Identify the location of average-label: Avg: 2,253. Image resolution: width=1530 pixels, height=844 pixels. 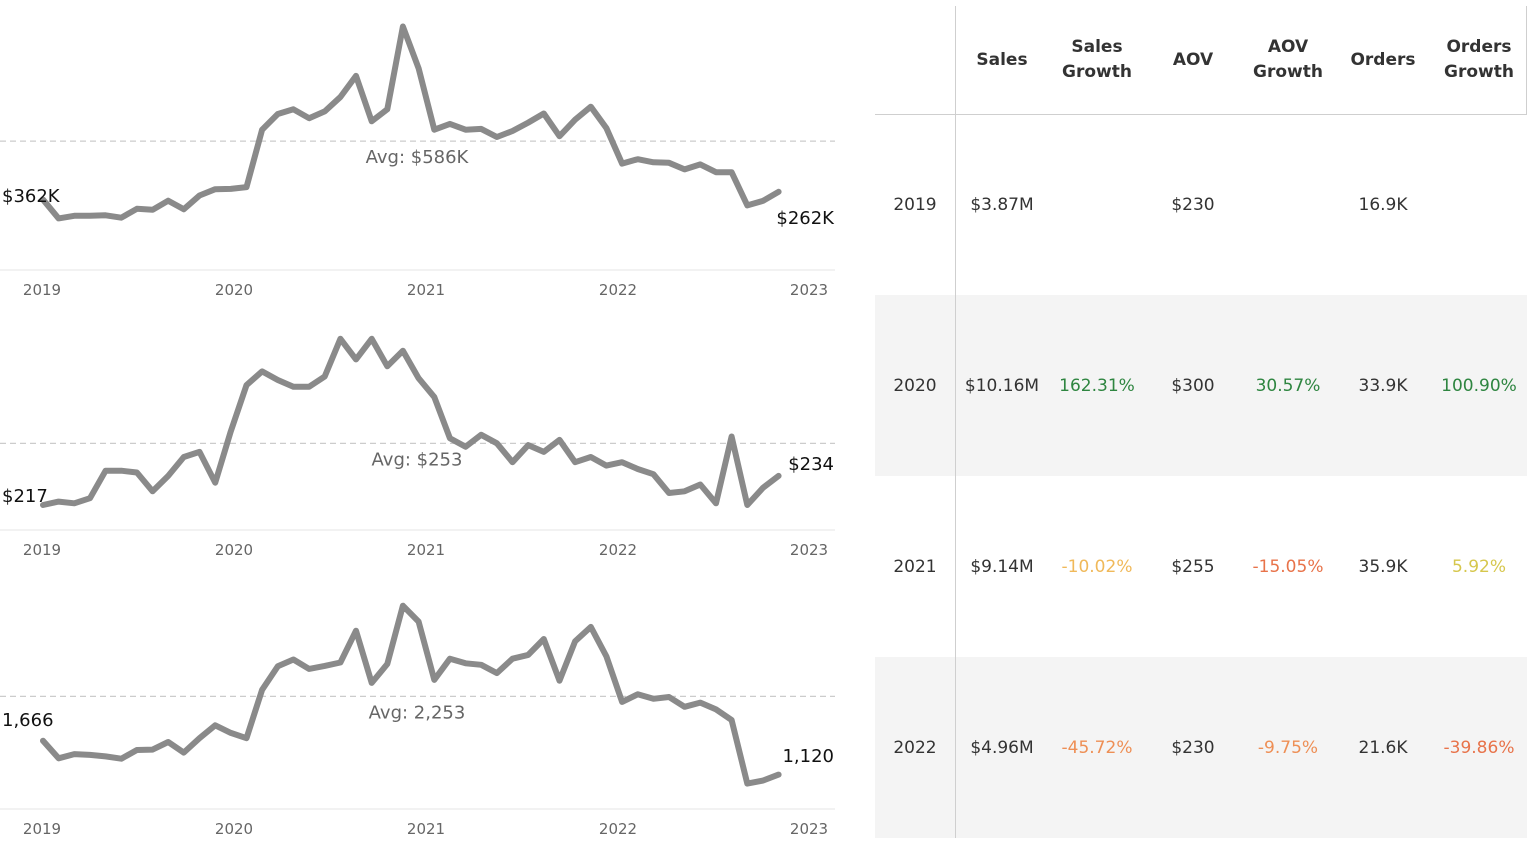
(417, 712).